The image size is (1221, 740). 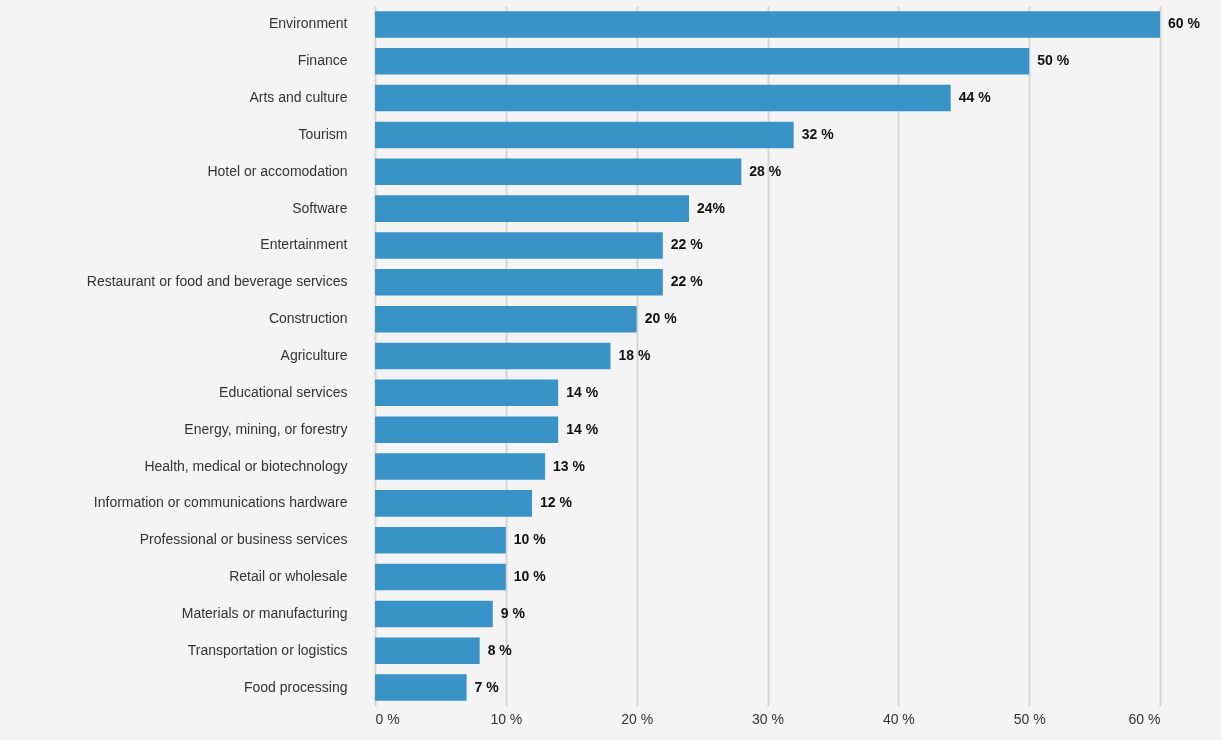 What do you see at coordinates (711, 207) in the screenshot?
I see `data-label: 24%` at bounding box center [711, 207].